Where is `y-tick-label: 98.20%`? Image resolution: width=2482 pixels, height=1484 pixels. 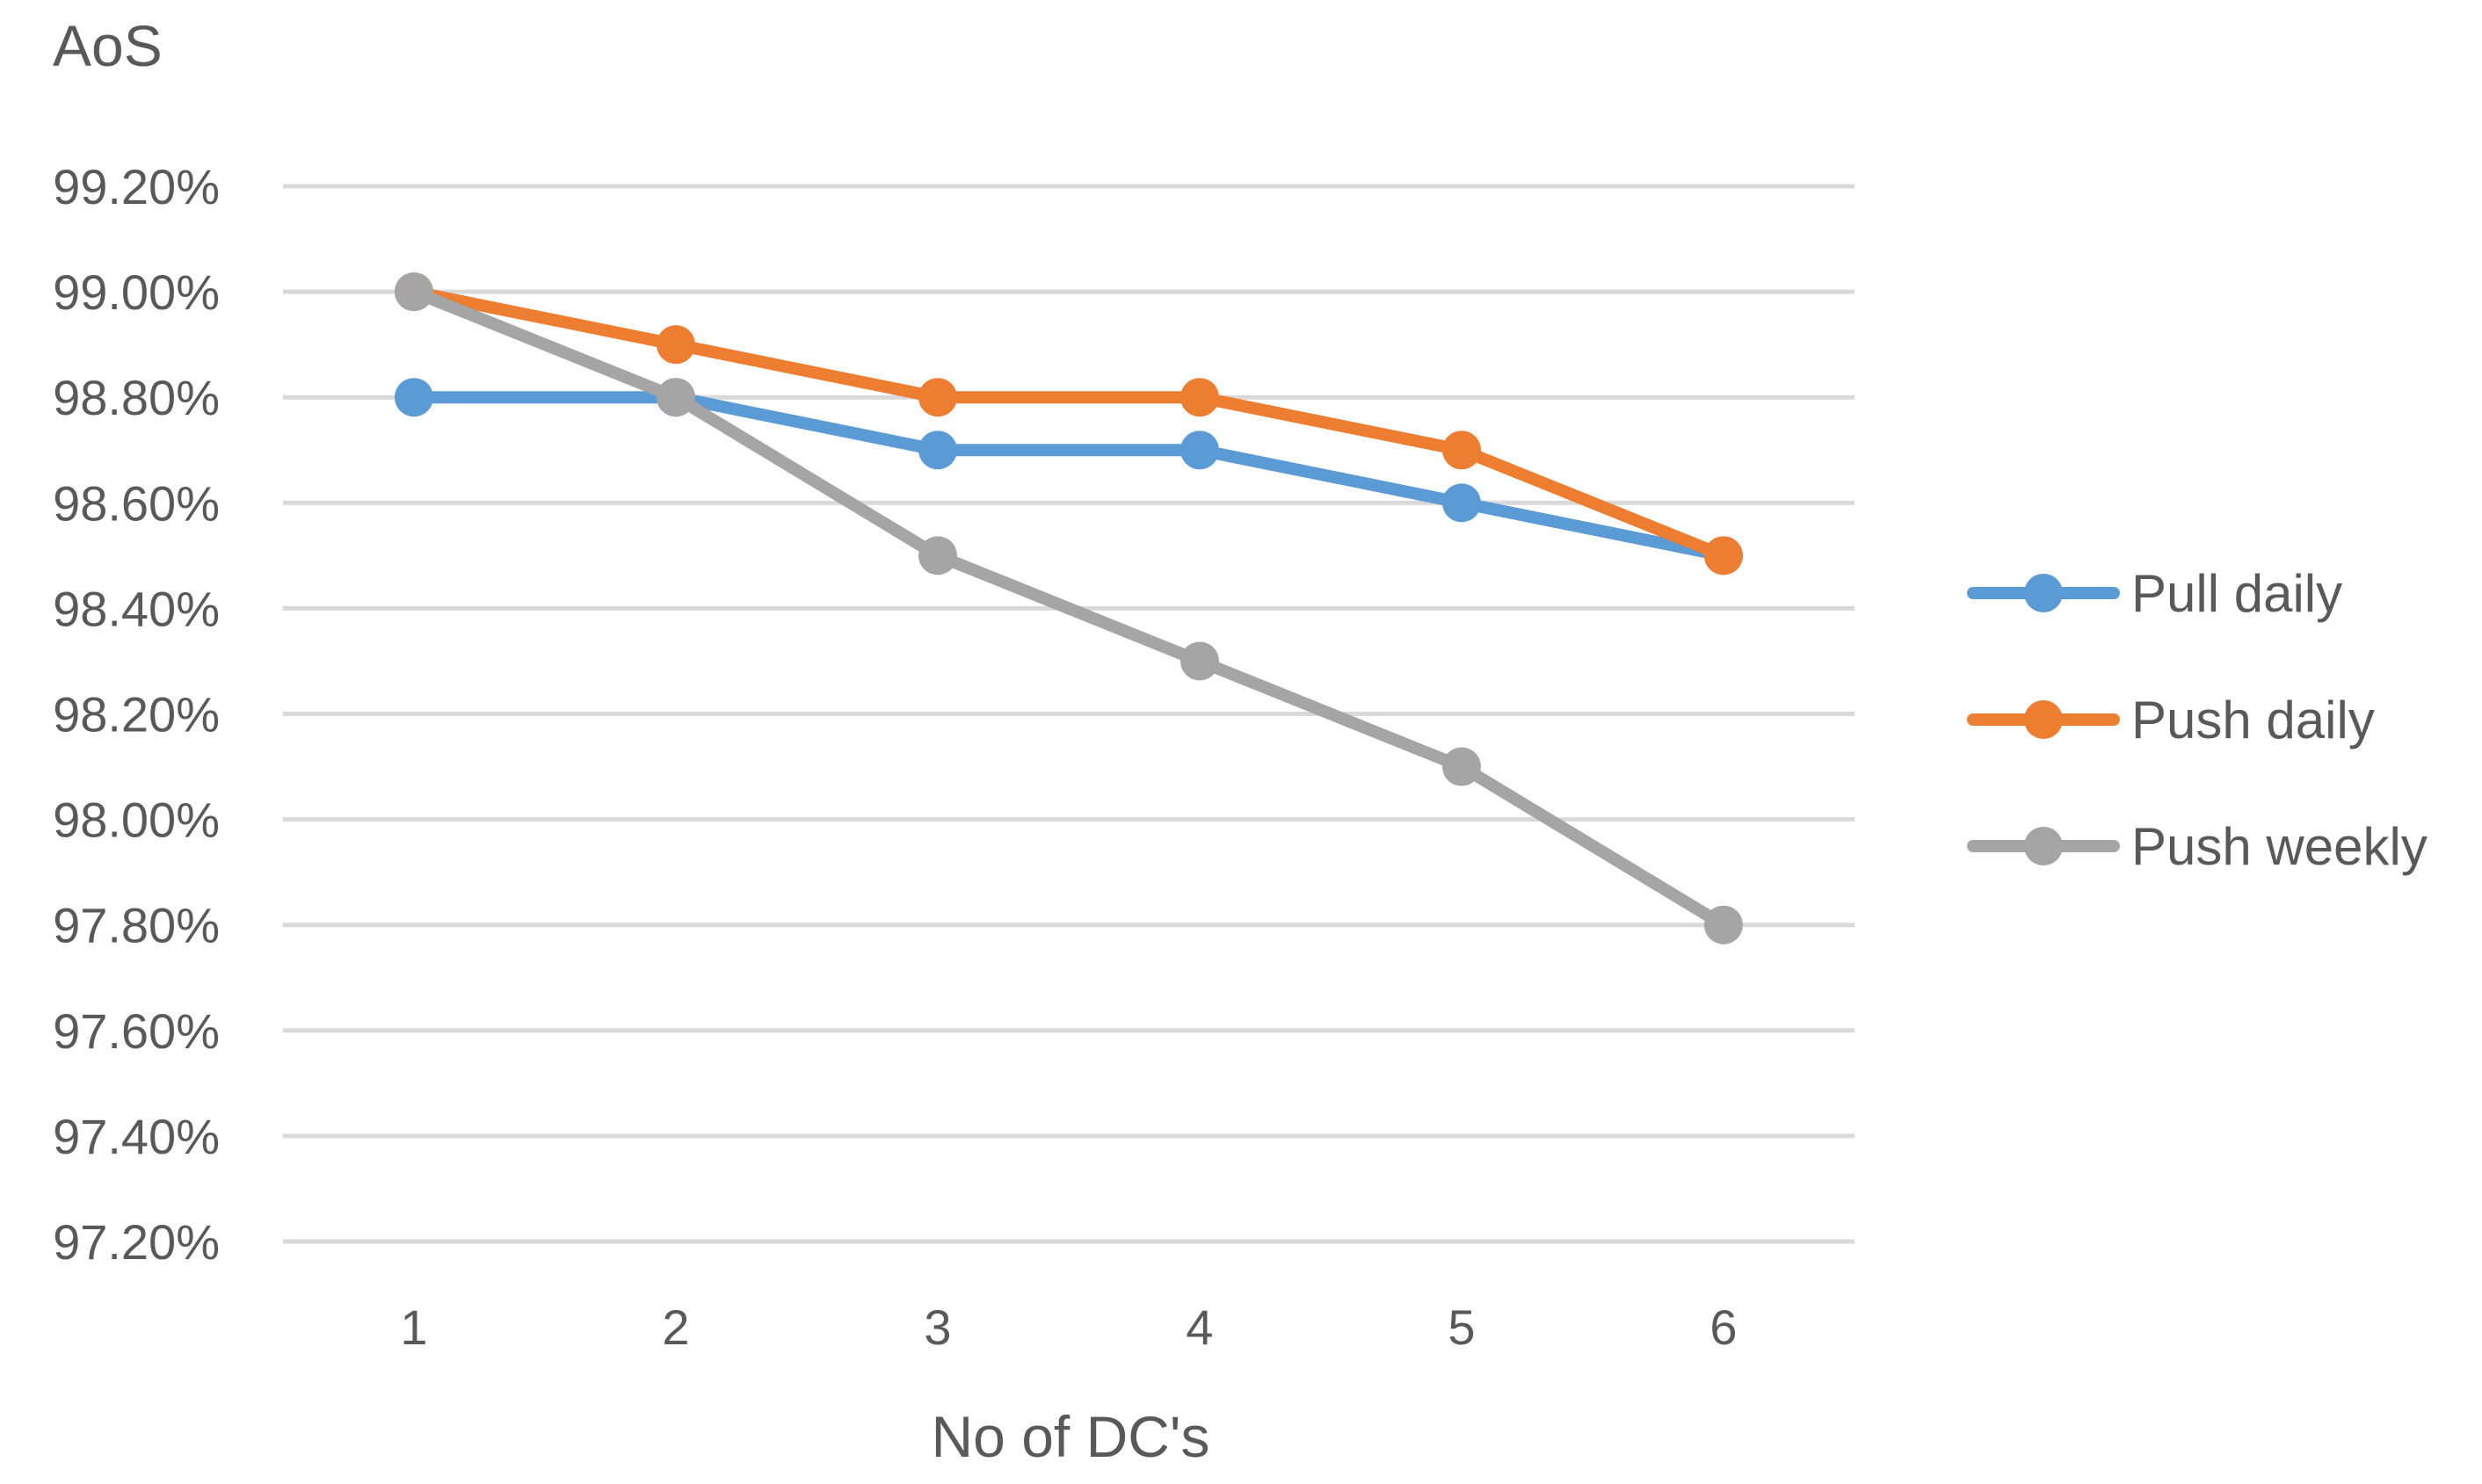 y-tick-label: 98.20% is located at coordinates (137, 715).